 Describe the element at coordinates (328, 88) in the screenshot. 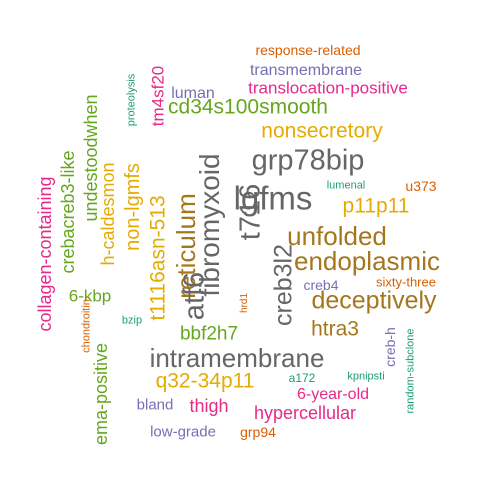

I see `word-translocation-positive: translocation-positive` at that location.